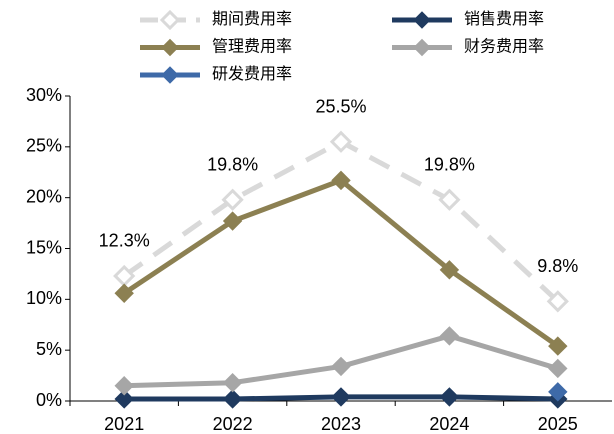 This screenshot has height=434, width=614. What do you see at coordinates (44, 298) in the screenshot?
I see `y-tick-label: 10%` at bounding box center [44, 298].